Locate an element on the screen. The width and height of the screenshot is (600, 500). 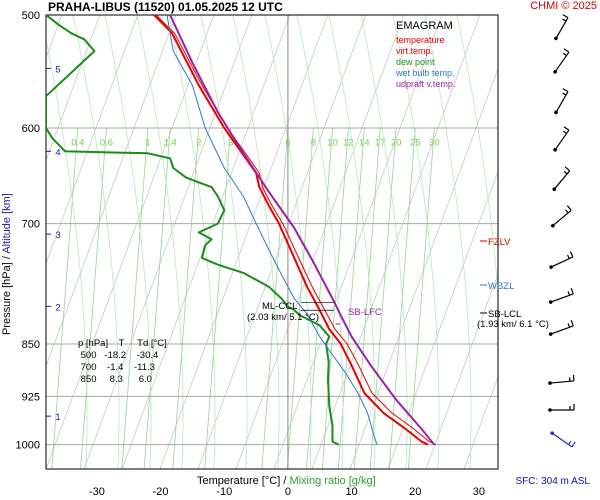
x-axis-label: Temperature [°C] / Mixing ratio [g/kg] is located at coordinates (286, 481).